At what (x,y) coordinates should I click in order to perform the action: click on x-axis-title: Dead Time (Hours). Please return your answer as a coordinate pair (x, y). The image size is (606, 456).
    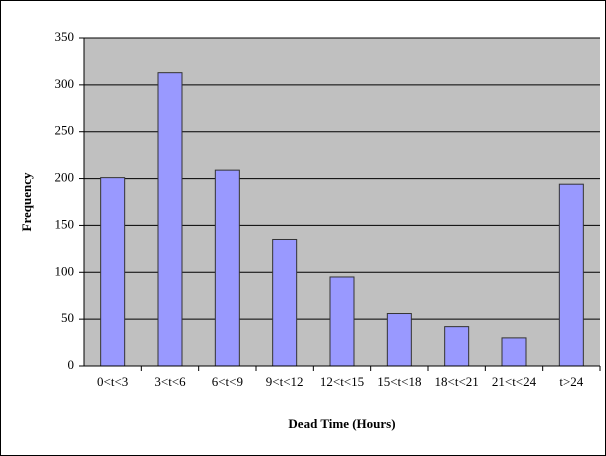
    Looking at the image, I should click on (341, 423).